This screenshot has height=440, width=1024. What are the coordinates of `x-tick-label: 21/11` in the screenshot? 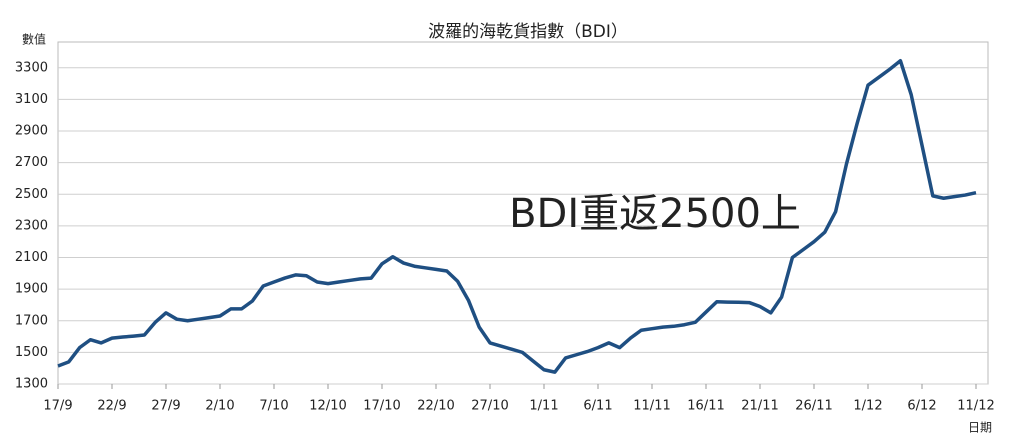 It's located at (759, 406).